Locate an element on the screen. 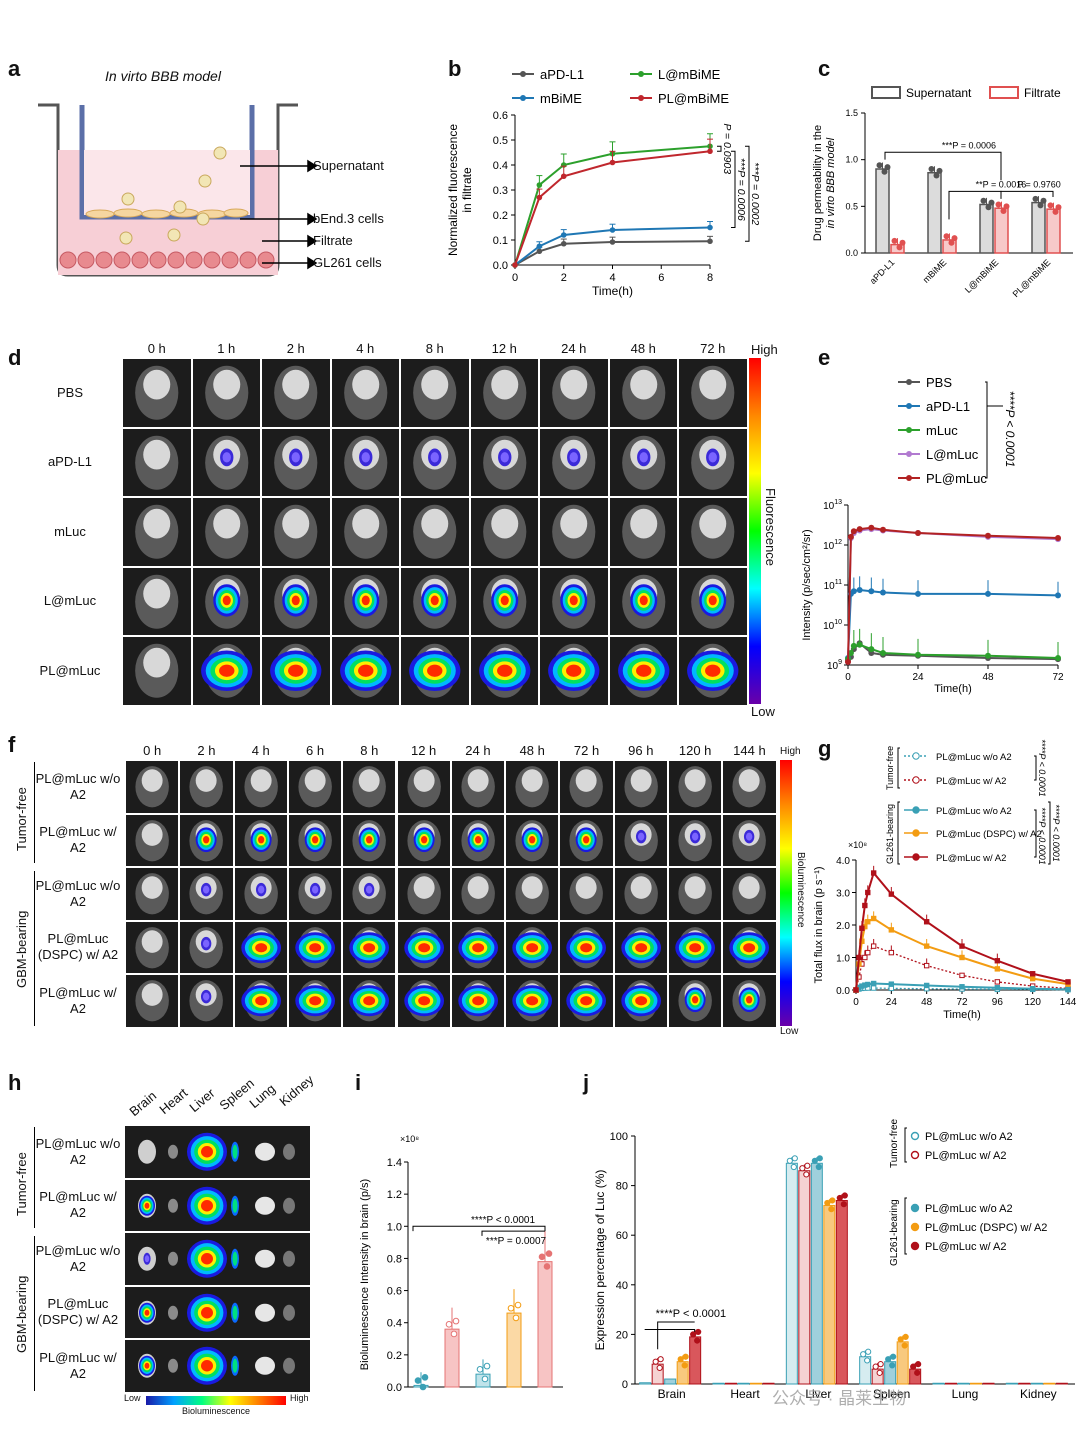 Image resolution: width=1080 pixels, height=1439 pixels. grid-d-time-label: 2 h is located at coordinates (295, 348).